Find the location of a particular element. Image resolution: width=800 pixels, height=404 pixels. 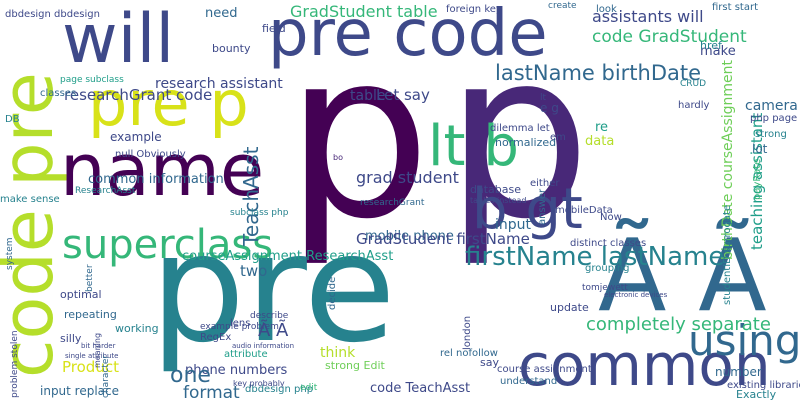

word: courseAssignment ResearchAsst is located at coordinates (287, 256).